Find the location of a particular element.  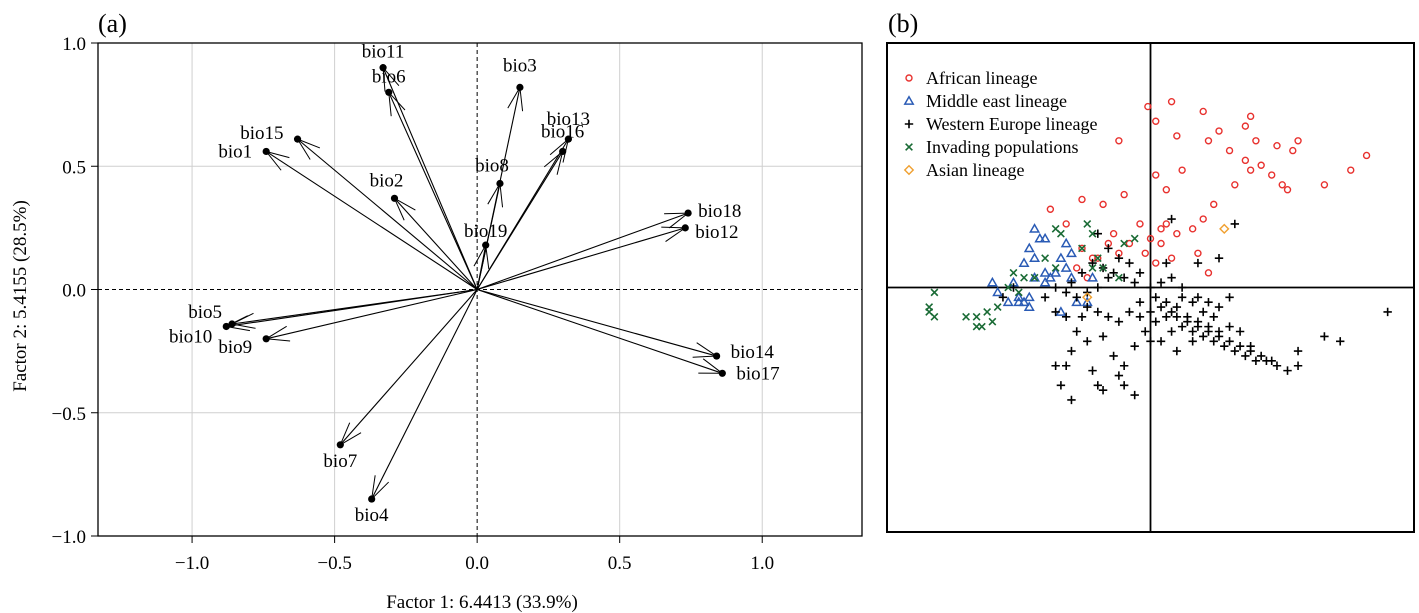

vector-tip-bio10 is located at coordinates (226, 326).